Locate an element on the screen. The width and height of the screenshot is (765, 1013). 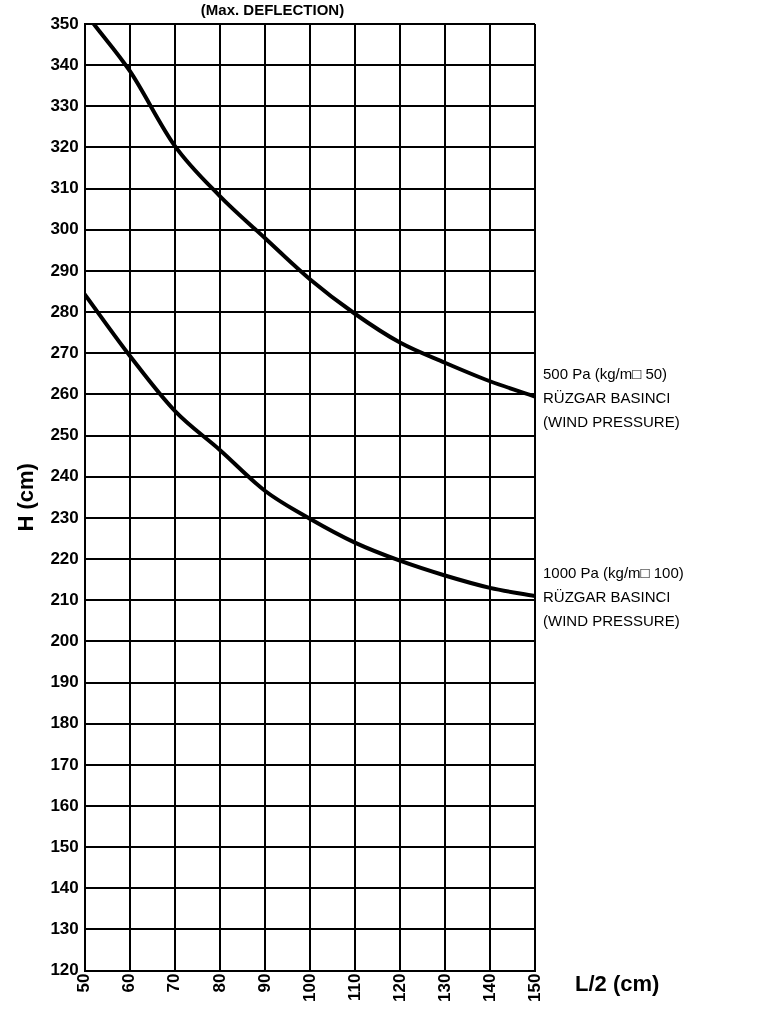
y-tick-label: 320 is located at coordinates (64, 147).